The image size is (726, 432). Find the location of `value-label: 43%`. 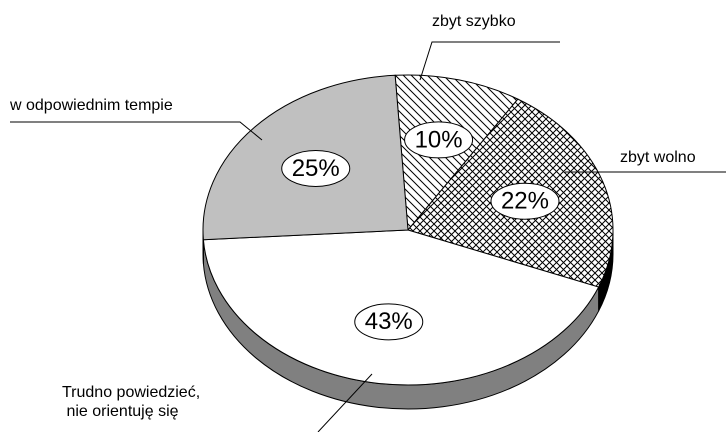

value-label: 43% is located at coordinates (389, 321).